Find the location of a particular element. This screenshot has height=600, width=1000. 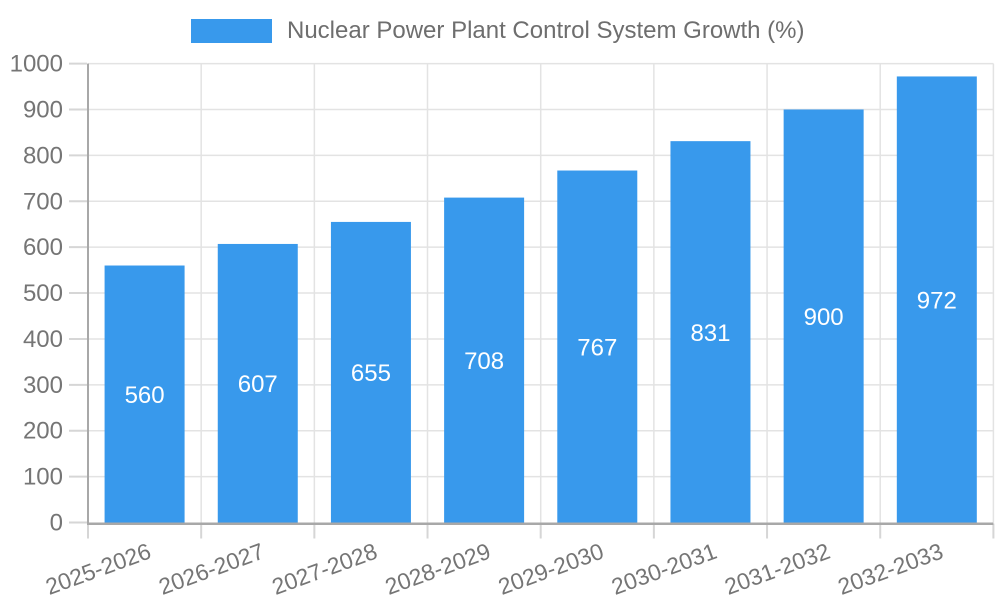

x-axis-label: 2027-2028 is located at coordinates (324, 569).